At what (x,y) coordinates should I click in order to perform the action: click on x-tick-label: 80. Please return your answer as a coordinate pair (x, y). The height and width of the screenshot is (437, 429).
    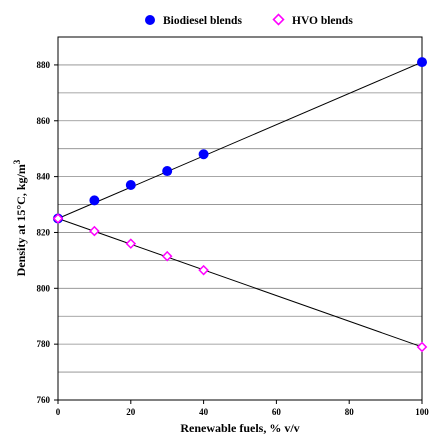
    Looking at the image, I should click on (350, 412).